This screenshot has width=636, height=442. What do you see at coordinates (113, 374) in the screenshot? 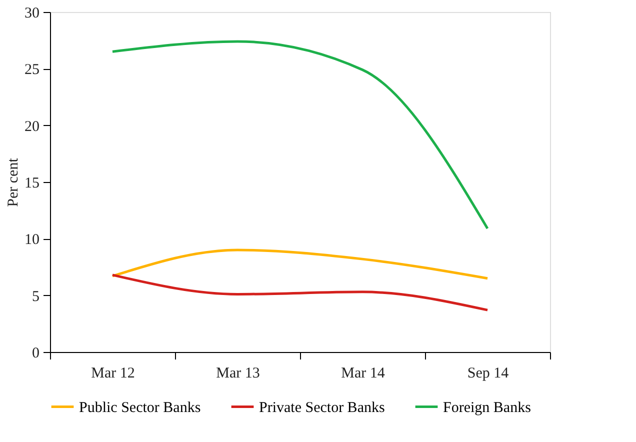
I see `x-tick-label: Mar 12` at bounding box center [113, 374].